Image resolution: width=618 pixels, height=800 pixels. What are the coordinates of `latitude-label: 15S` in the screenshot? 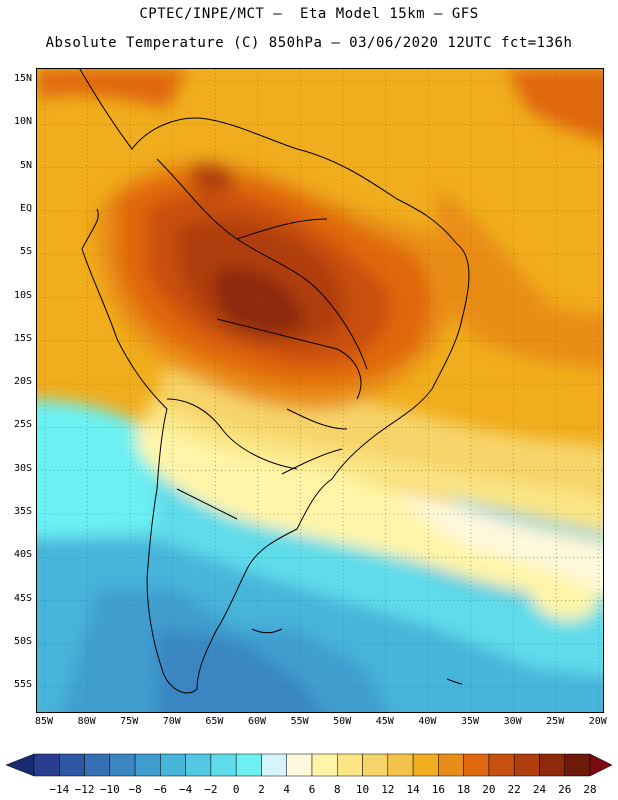 It's located at (22, 338).